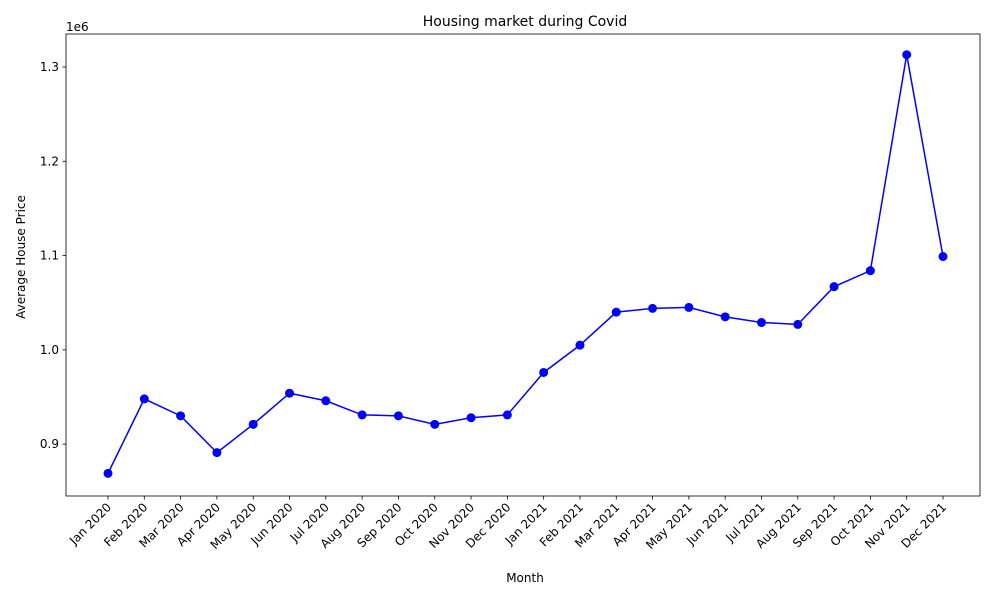 The width and height of the screenshot is (1000, 600). What do you see at coordinates (49, 350) in the screenshot?
I see `y-tick-label: 1.0` at bounding box center [49, 350].